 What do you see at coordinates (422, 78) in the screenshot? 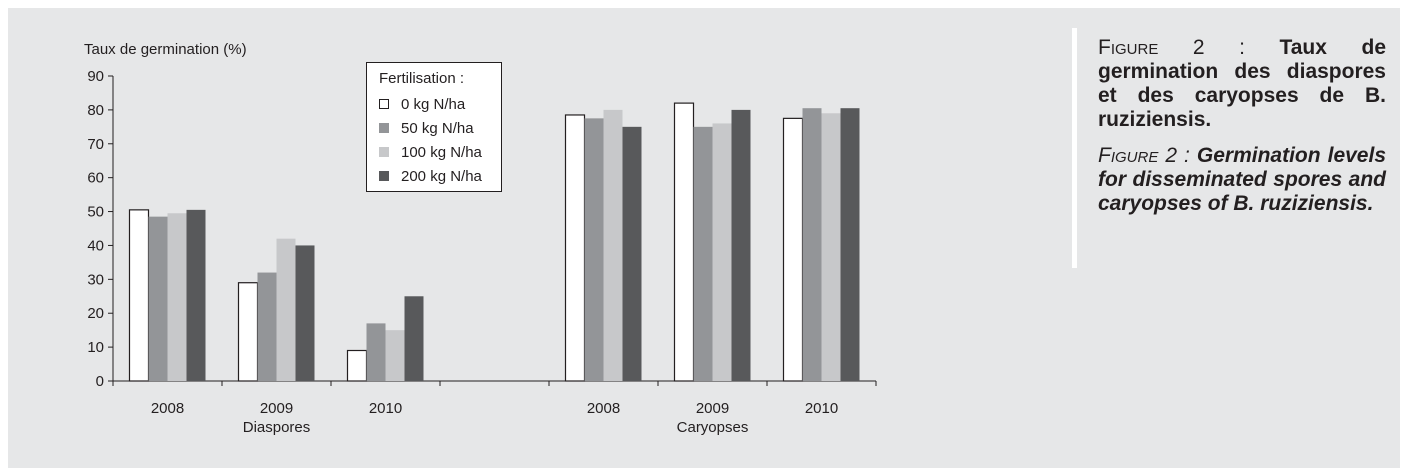
I see `legend-title: Fertilisation :` at bounding box center [422, 78].